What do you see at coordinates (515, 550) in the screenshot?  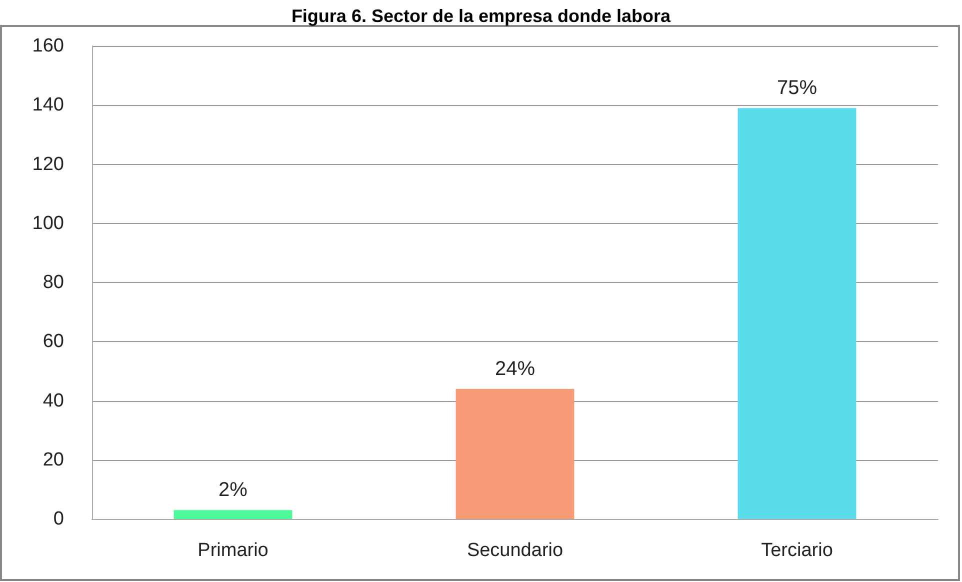 I see `x-tick-label: Secundario` at bounding box center [515, 550].